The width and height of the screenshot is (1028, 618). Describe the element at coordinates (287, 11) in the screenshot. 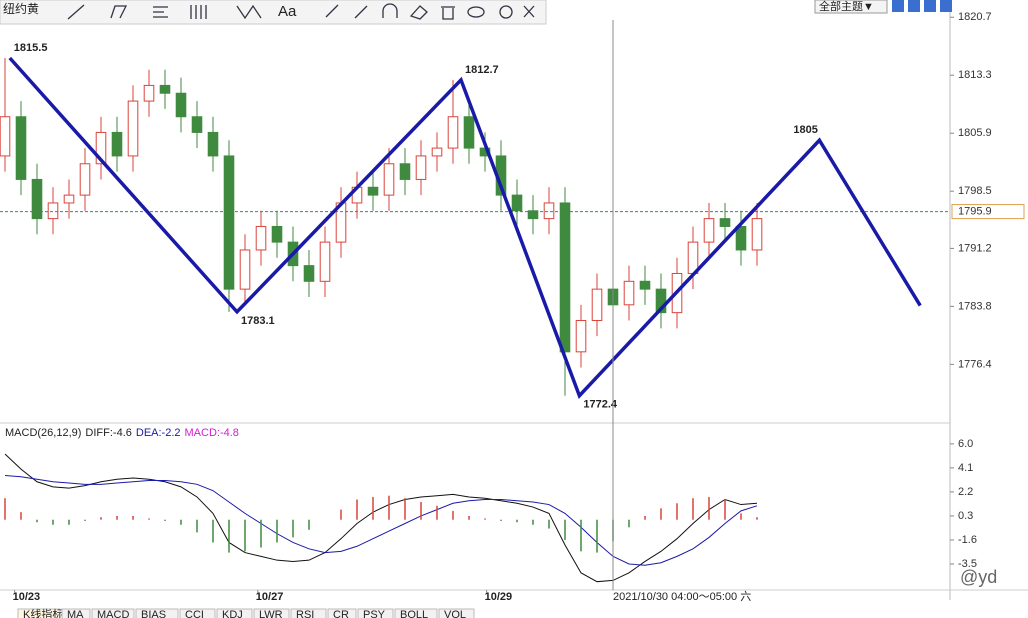

I see `font-tool: Aa` at that location.